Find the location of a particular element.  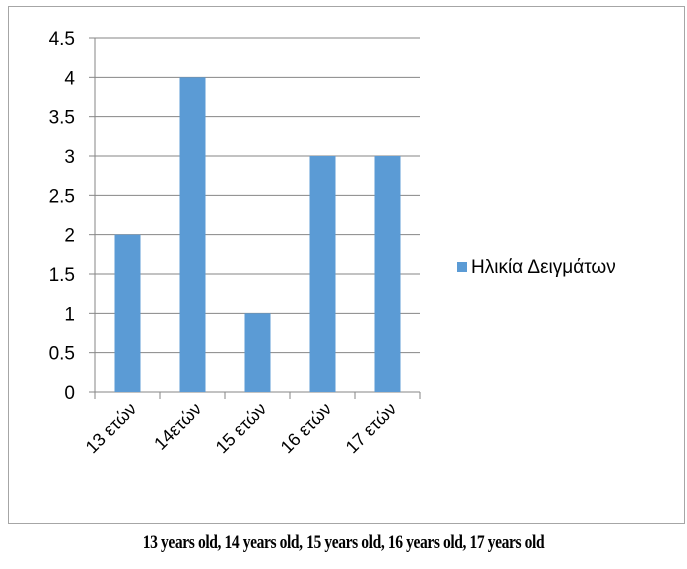

y-tick-label: 4 is located at coordinates (69, 78).